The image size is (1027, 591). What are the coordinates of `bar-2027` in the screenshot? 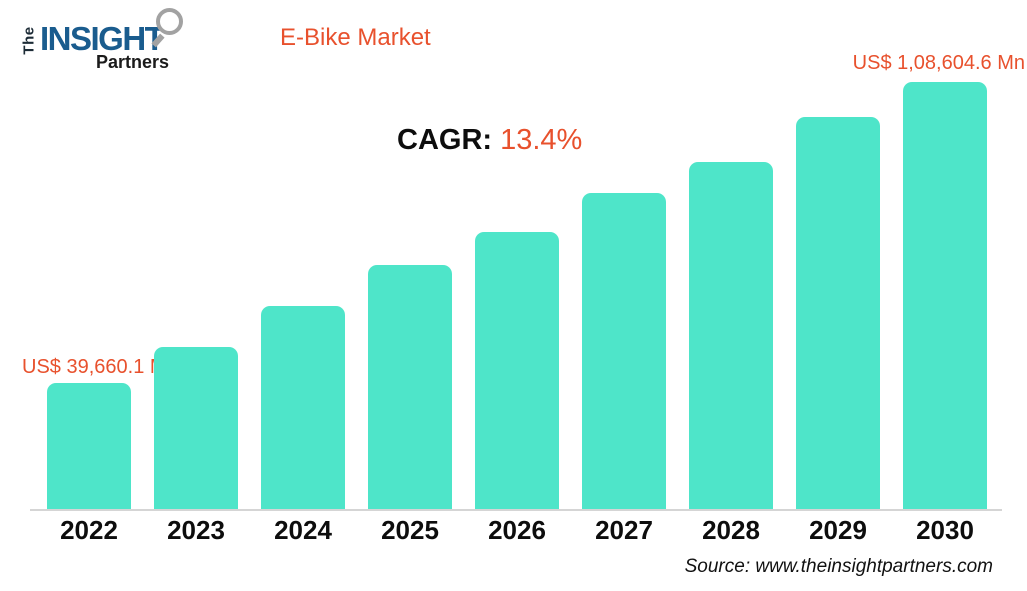 It's located at (624, 351).